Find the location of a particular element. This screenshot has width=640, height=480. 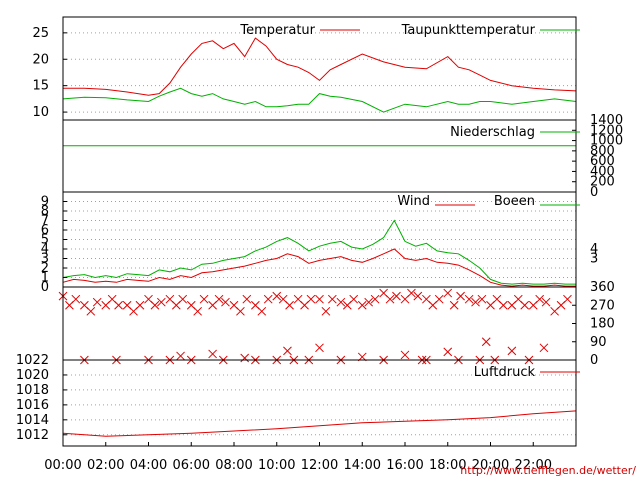

y-tick-label: 9 is located at coordinates (45, 202).